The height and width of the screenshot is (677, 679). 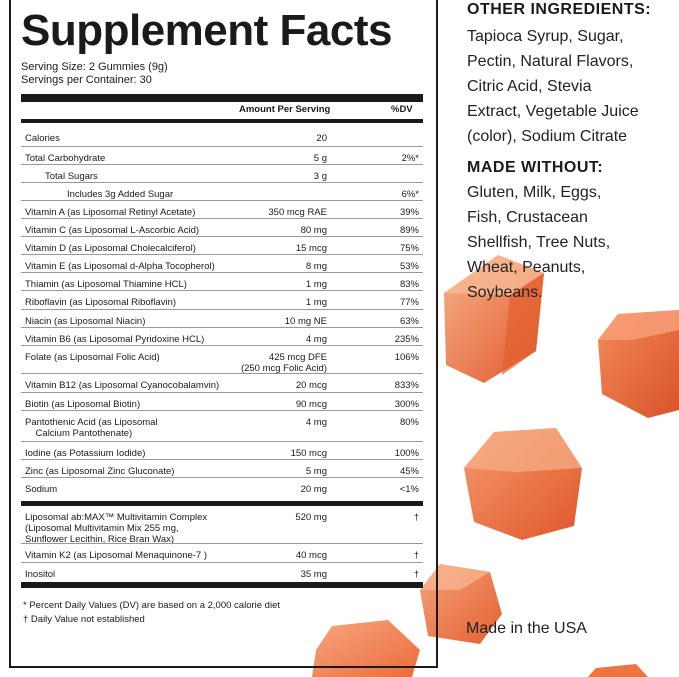 What do you see at coordinates (406, 453) in the screenshot?
I see `nutrient-dv: 100%` at bounding box center [406, 453].